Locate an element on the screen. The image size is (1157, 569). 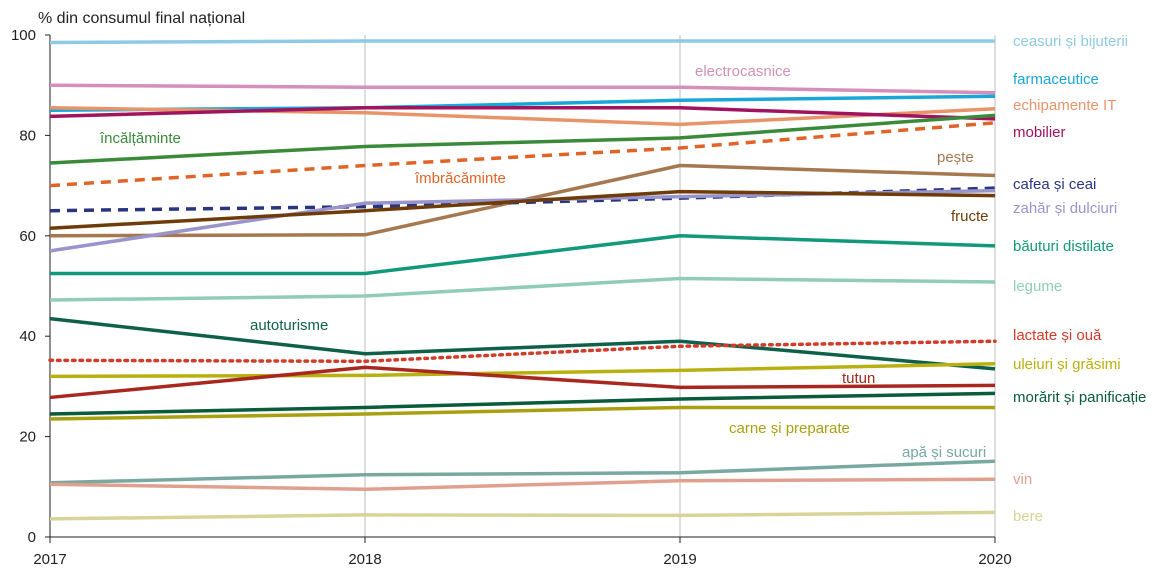
series-line-autoturisme is located at coordinates (522, 343).